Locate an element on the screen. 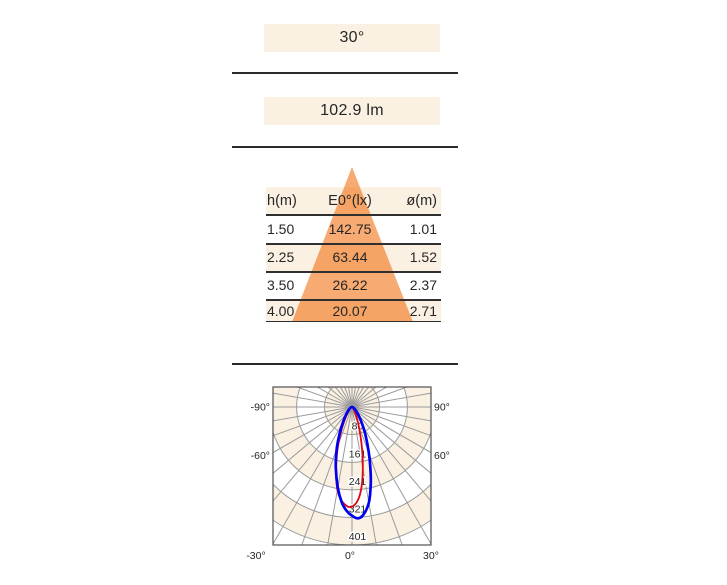 This screenshot has height=585, width=727. luminous-flux-value: 102.9 lm is located at coordinates (352, 110).